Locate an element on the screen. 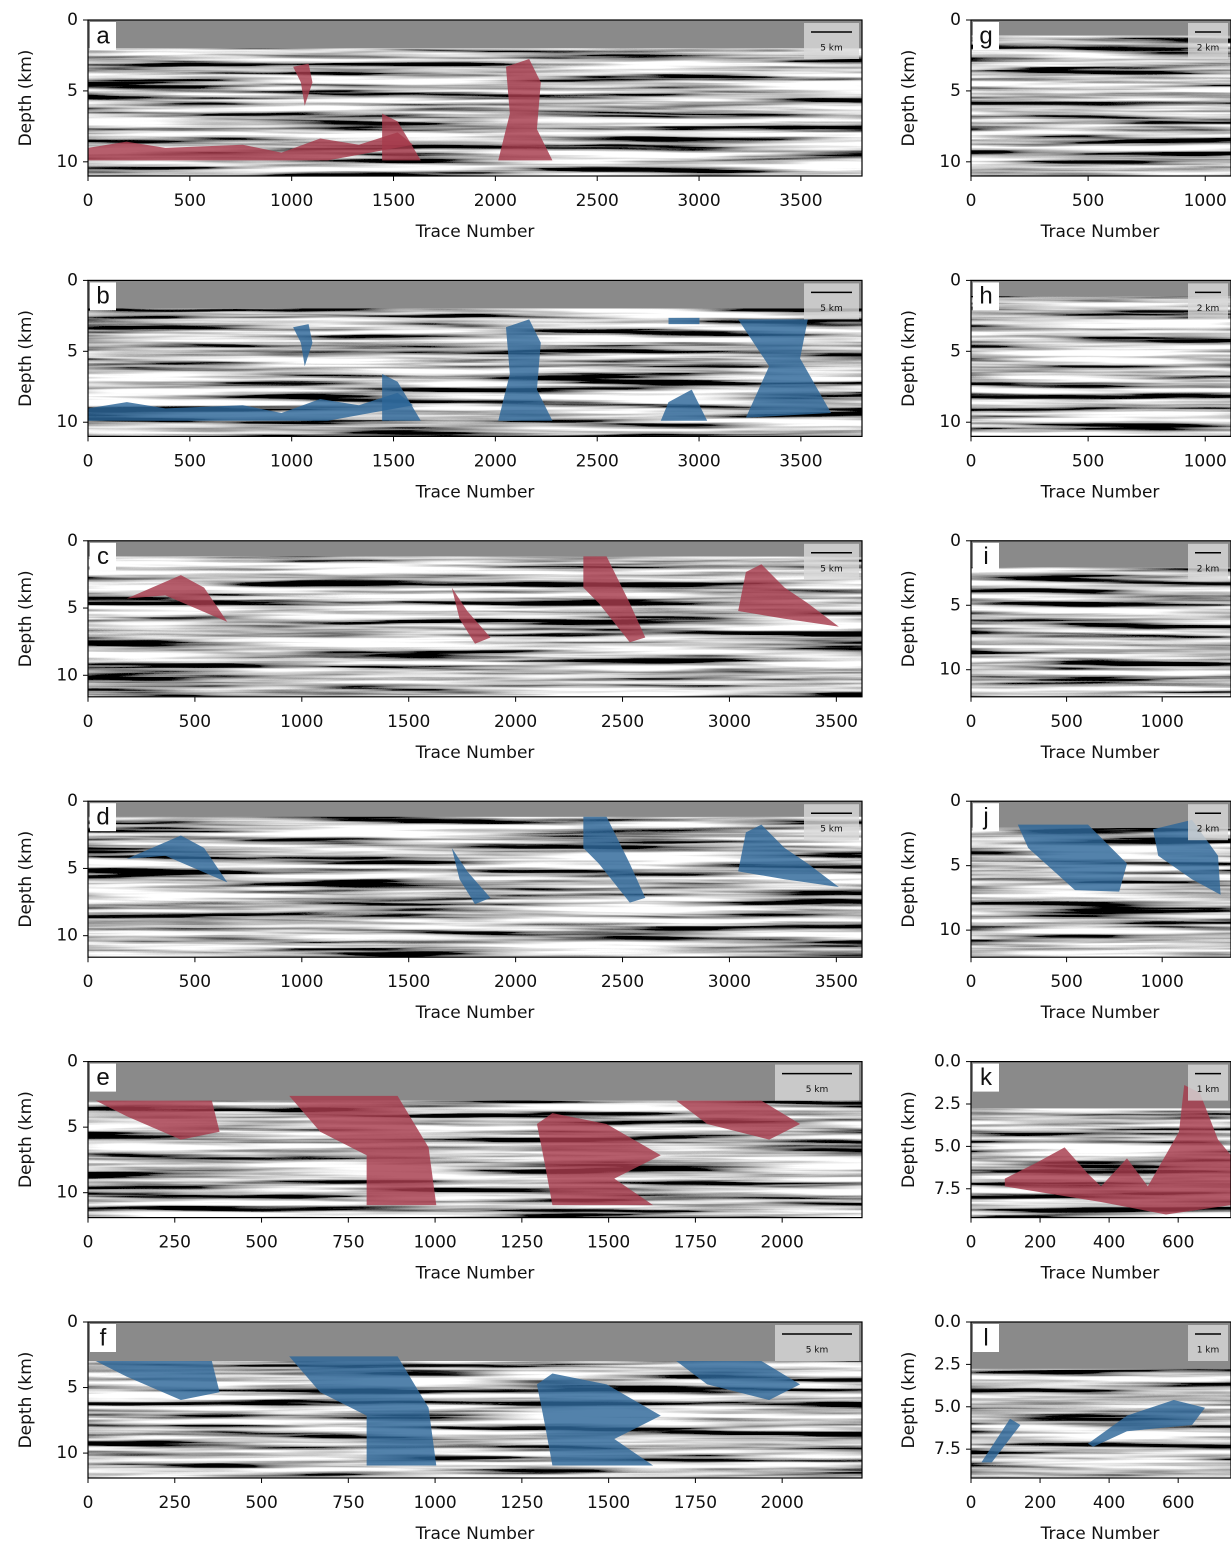  x-tick-label: 1250 is located at coordinates (521, 1243).